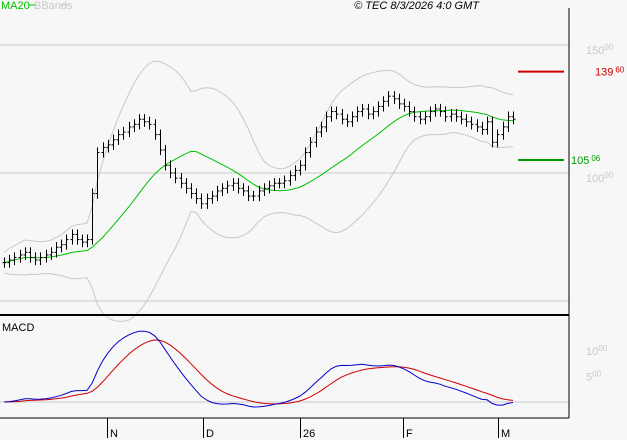 This screenshot has width=627, height=440. I want to click on macd-line, so click(258, 369).